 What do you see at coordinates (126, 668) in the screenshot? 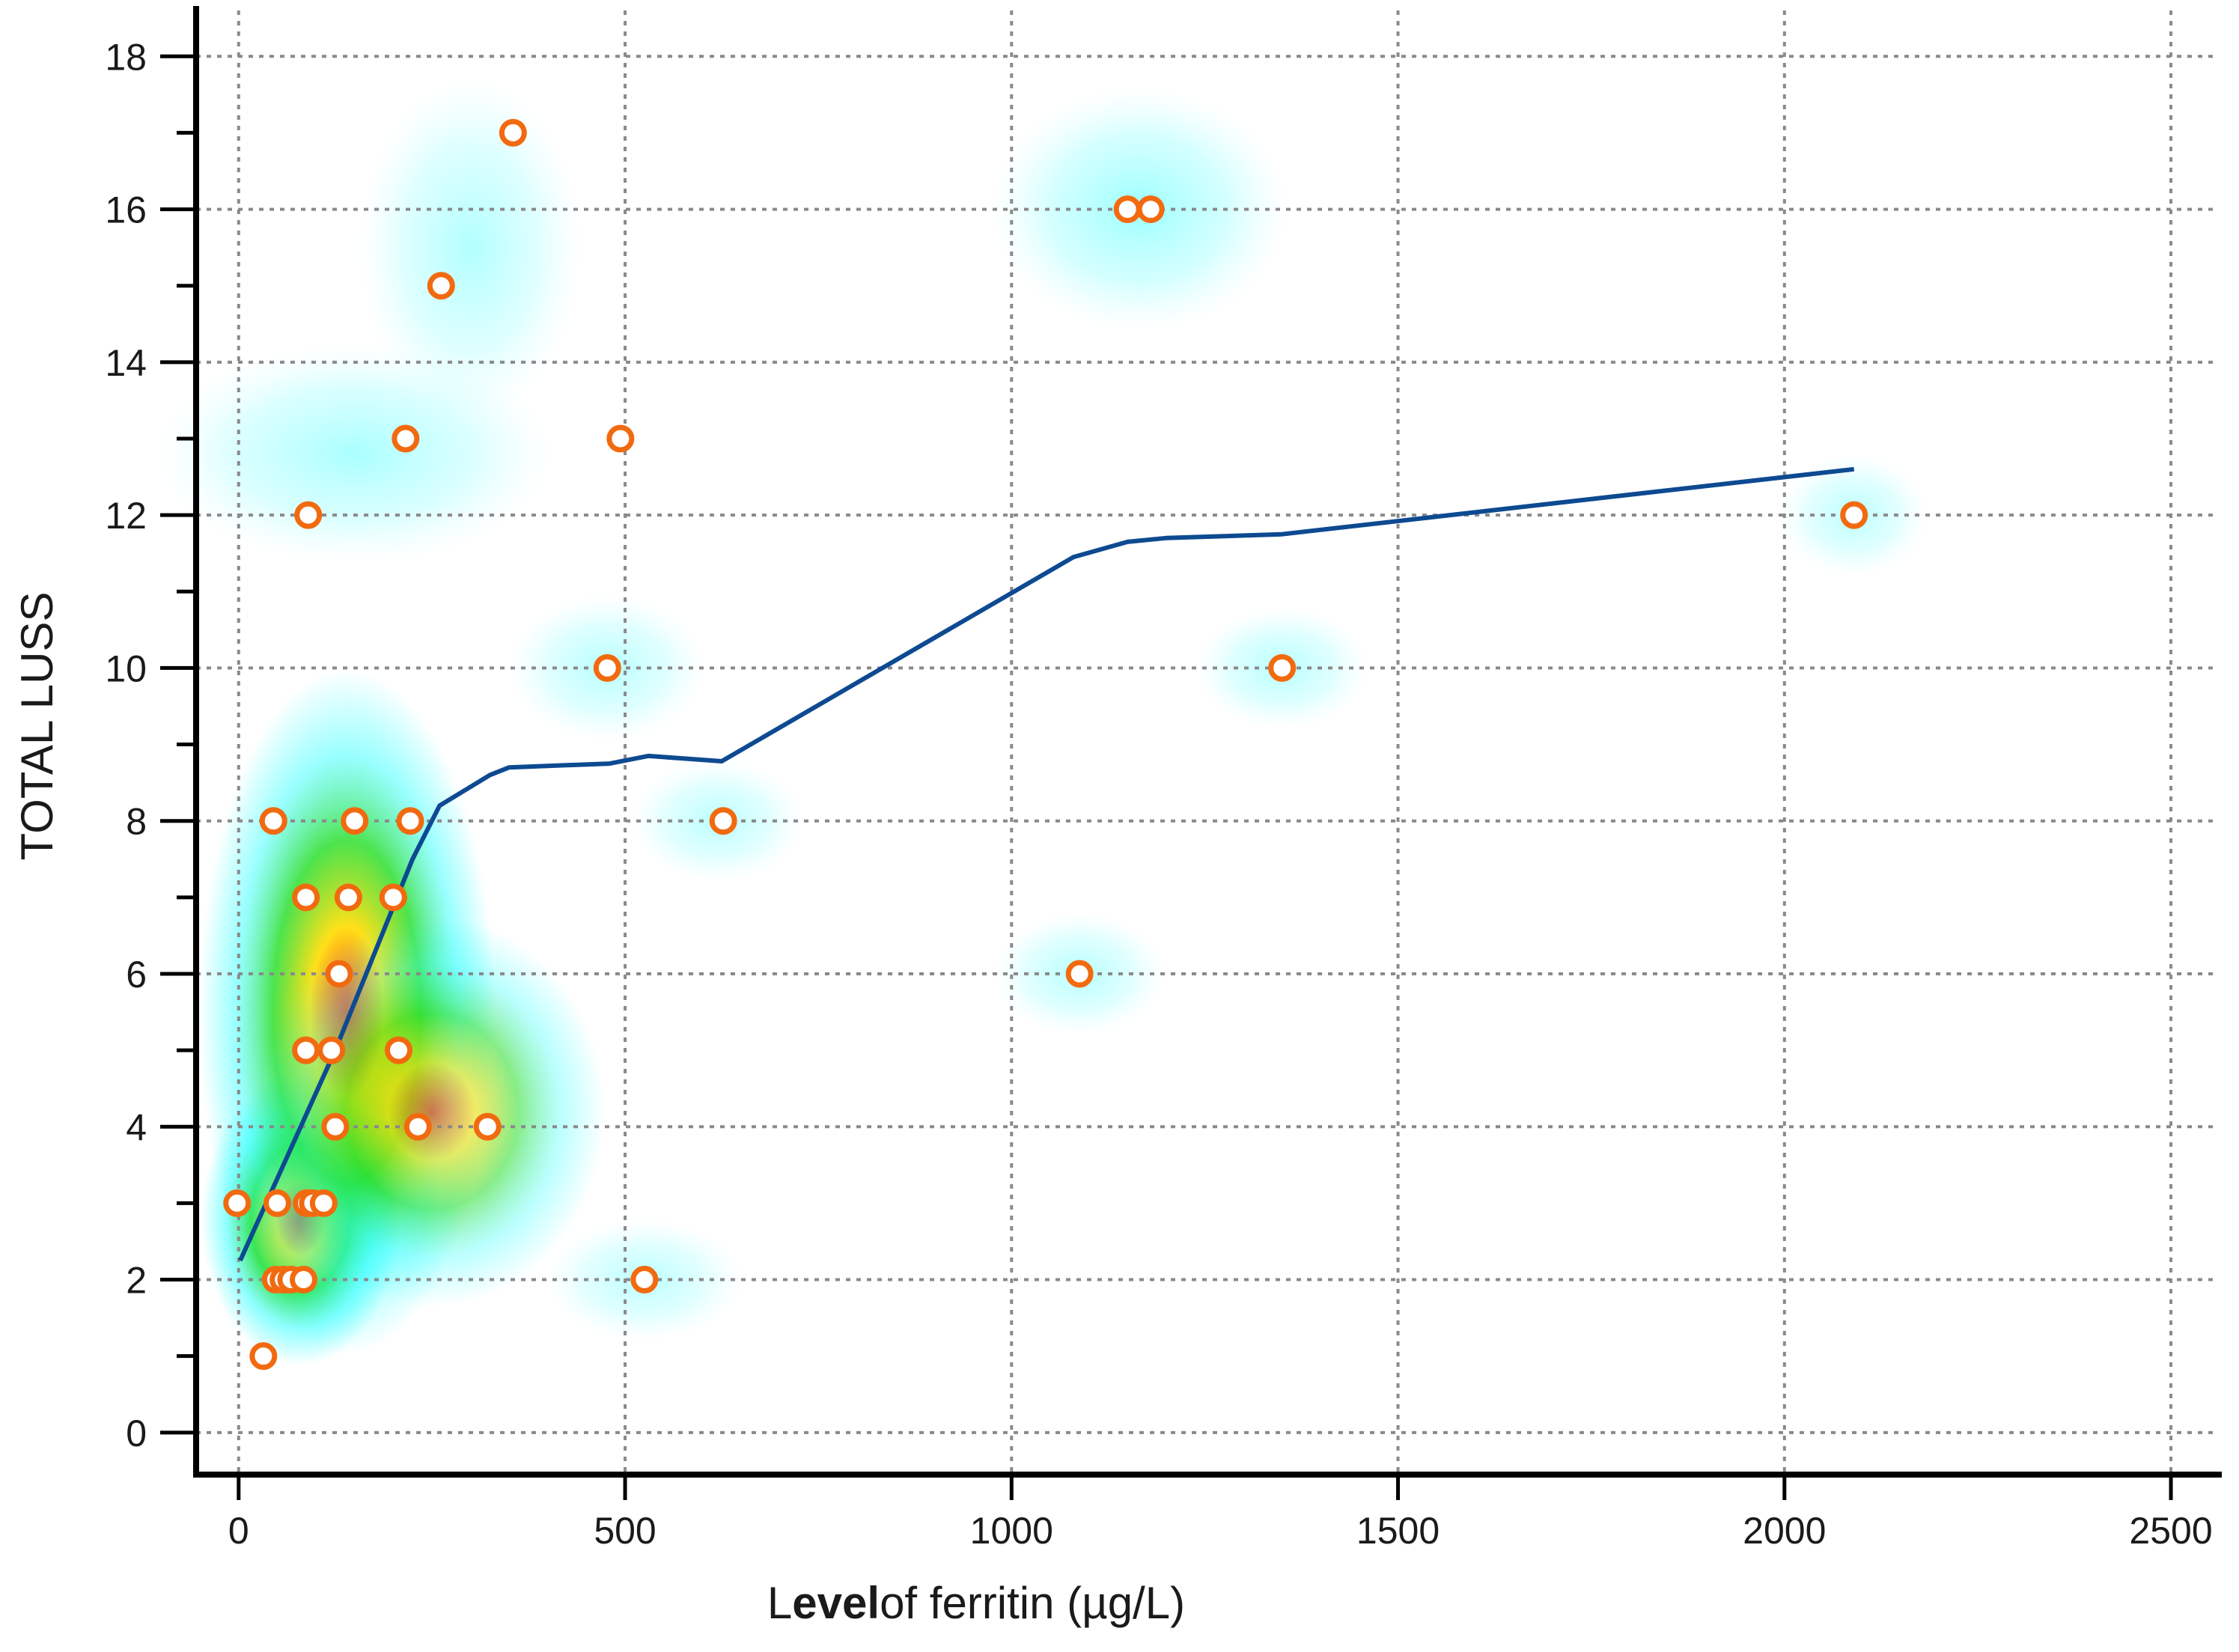
I see `y-tick-label: 10` at bounding box center [126, 668].